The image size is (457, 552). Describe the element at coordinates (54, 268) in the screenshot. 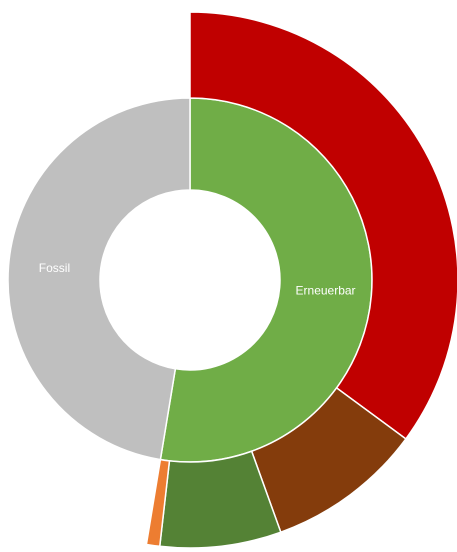

I see `segment-label: Fossil` at that location.